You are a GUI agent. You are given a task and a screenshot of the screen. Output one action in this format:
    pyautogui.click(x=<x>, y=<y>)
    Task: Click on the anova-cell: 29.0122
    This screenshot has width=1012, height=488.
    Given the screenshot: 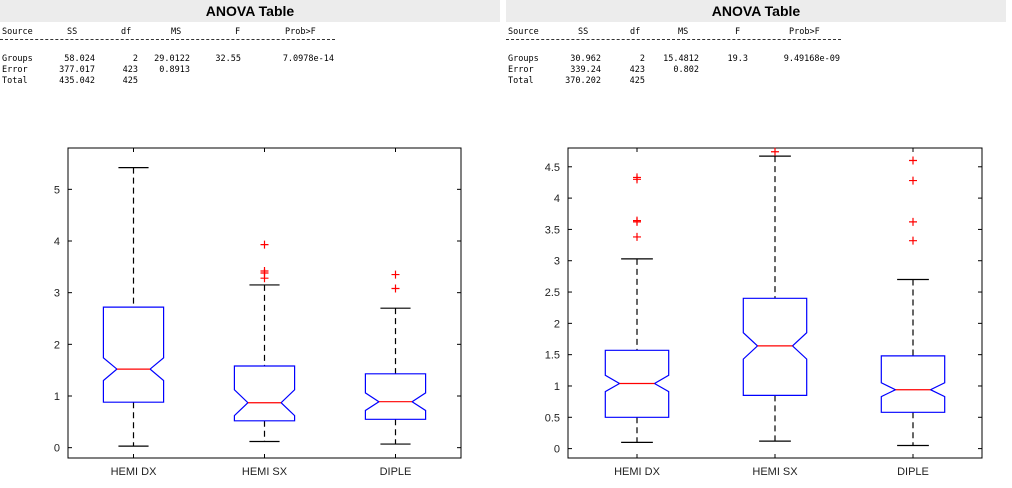 What is the action you would take?
    pyautogui.click(x=172, y=59)
    